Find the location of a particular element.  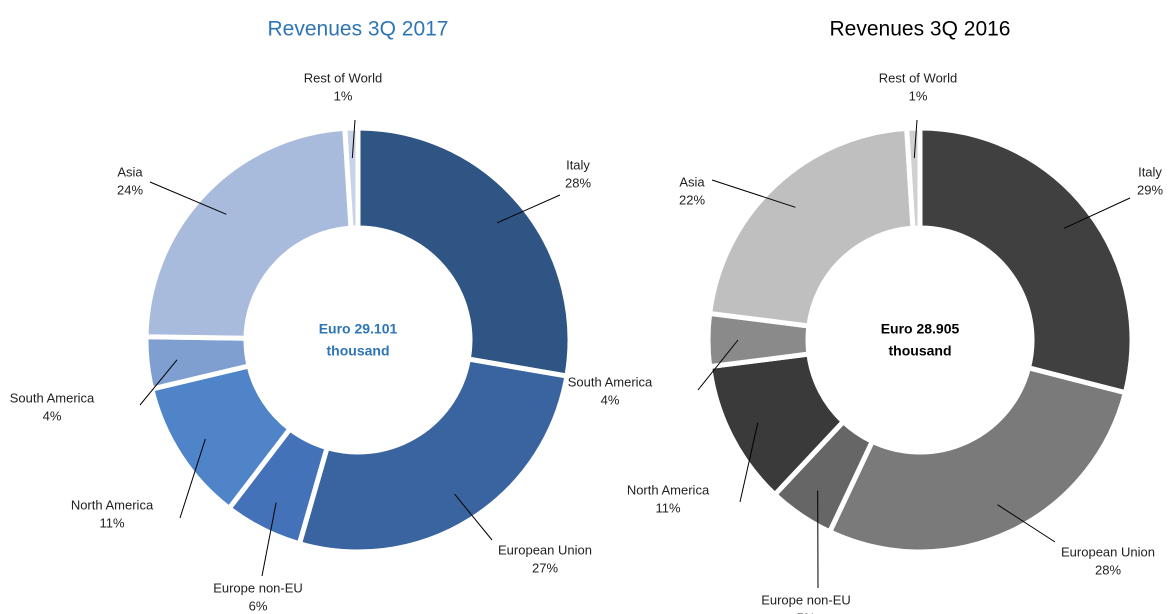

center-label: Euro 29.101 is located at coordinates (358, 329).